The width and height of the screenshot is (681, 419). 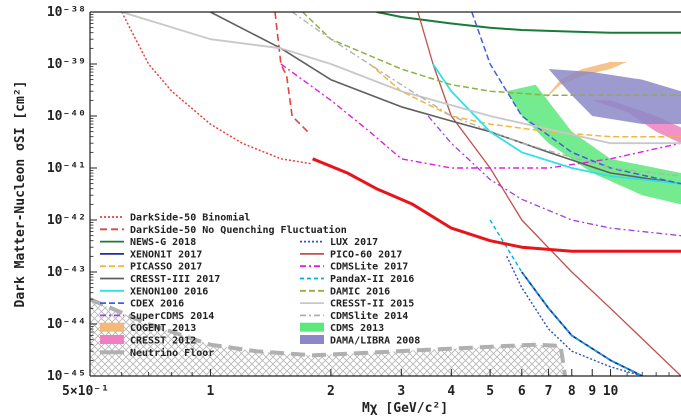 I want to click on legend-label: CDMSlite 2014, so click(x=369, y=316).